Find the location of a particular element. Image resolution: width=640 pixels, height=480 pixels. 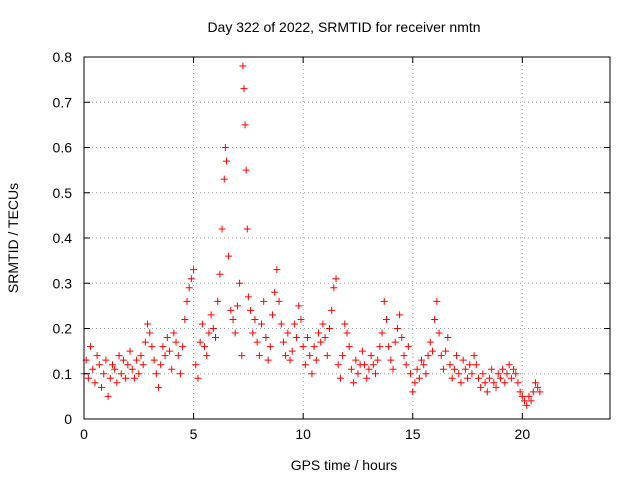

x-tick-label: 15 is located at coordinates (413, 434).